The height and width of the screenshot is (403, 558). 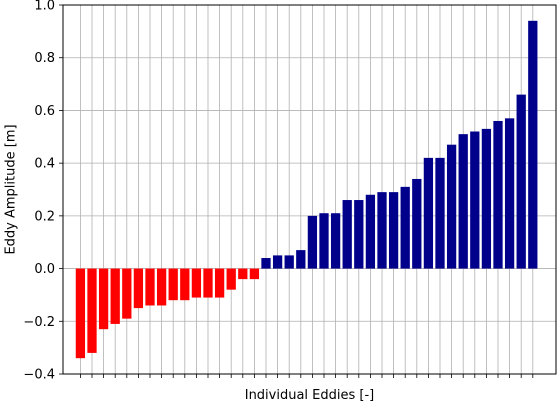 I want to click on y-tick-label: 0.0, so click(x=44, y=269).